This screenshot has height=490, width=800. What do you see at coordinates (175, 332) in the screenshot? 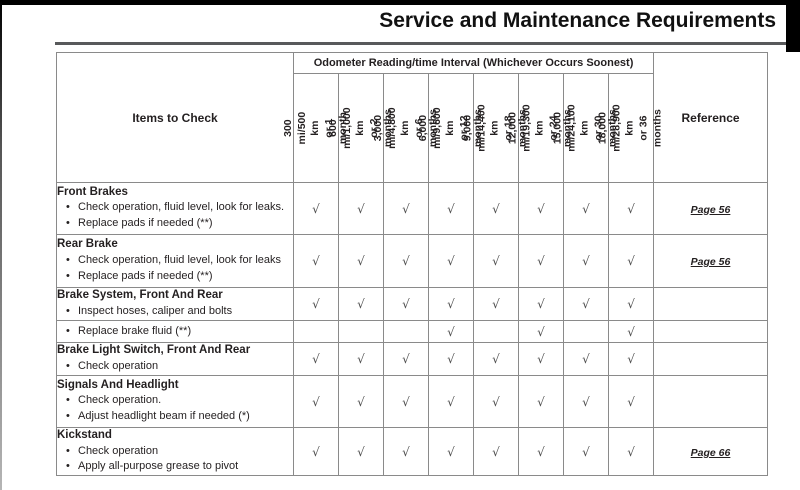
I see `bullet-item: Replace brake fluid (**)` at bounding box center [175, 332].